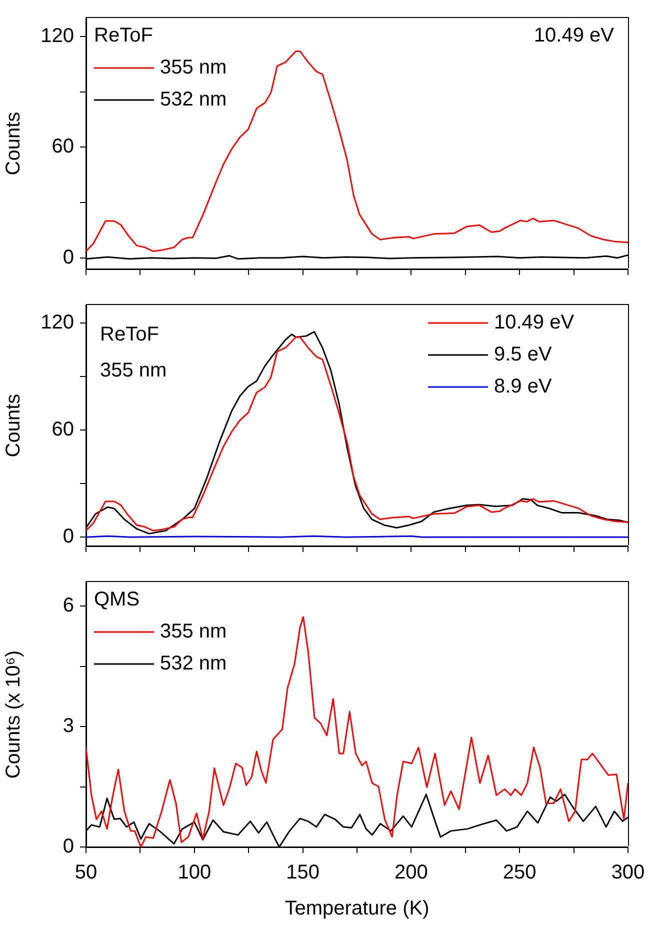 The width and height of the screenshot is (654, 929). What do you see at coordinates (129, 335) in the screenshot?
I see `annotation: ReToF` at bounding box center [129, 335].